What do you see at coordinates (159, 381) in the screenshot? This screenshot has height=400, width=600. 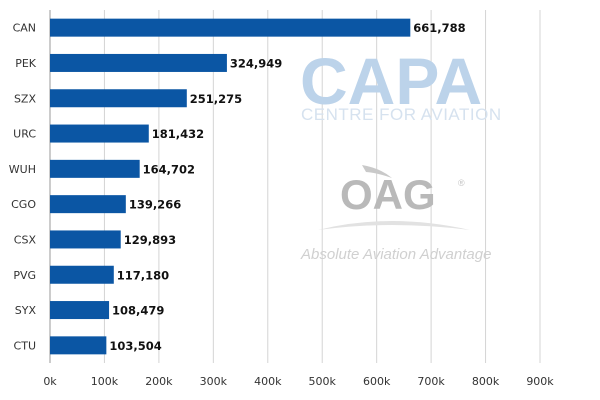 I see `x-tick-label: 200k` at bounding box center [159, 381].